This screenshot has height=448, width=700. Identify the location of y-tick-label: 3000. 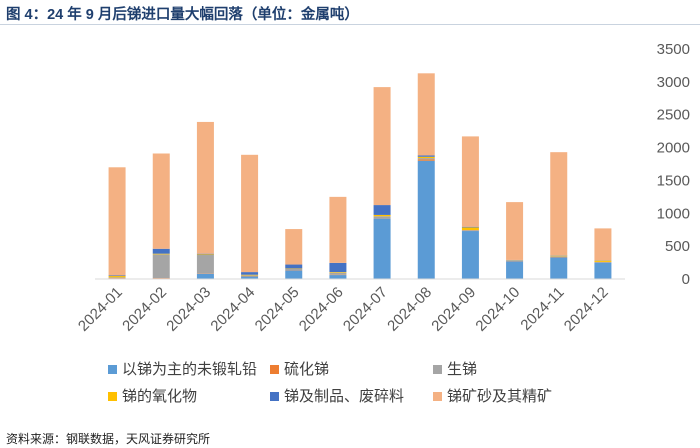
(673, 82).